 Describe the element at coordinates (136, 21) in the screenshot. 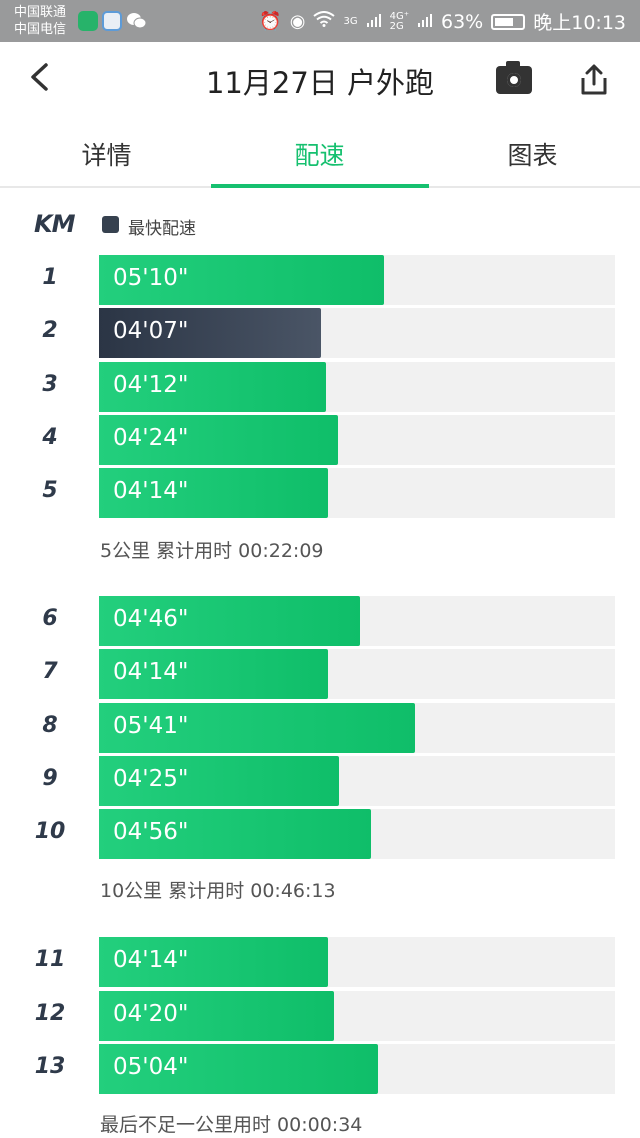

I see `wechat-icon` at that location.